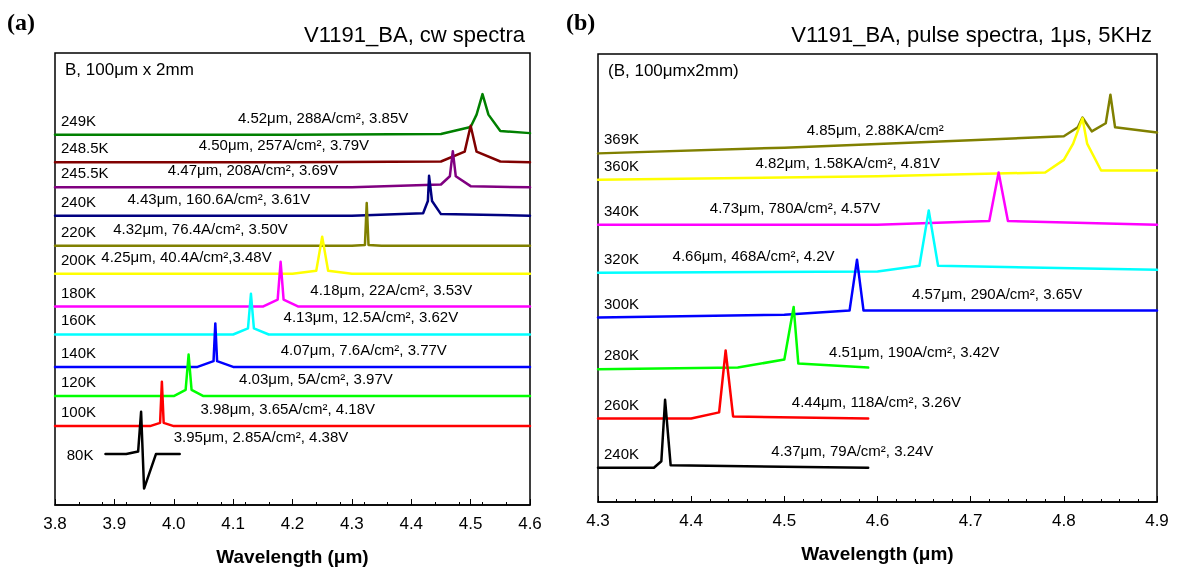 The width and height of the screenshot is (1185, 581). What do you see at coordinates (323, 117) in the screenshot?
I see `annotation: 4.52μm, 288A/cm², 3.85V` at bounding box center [323, 117].